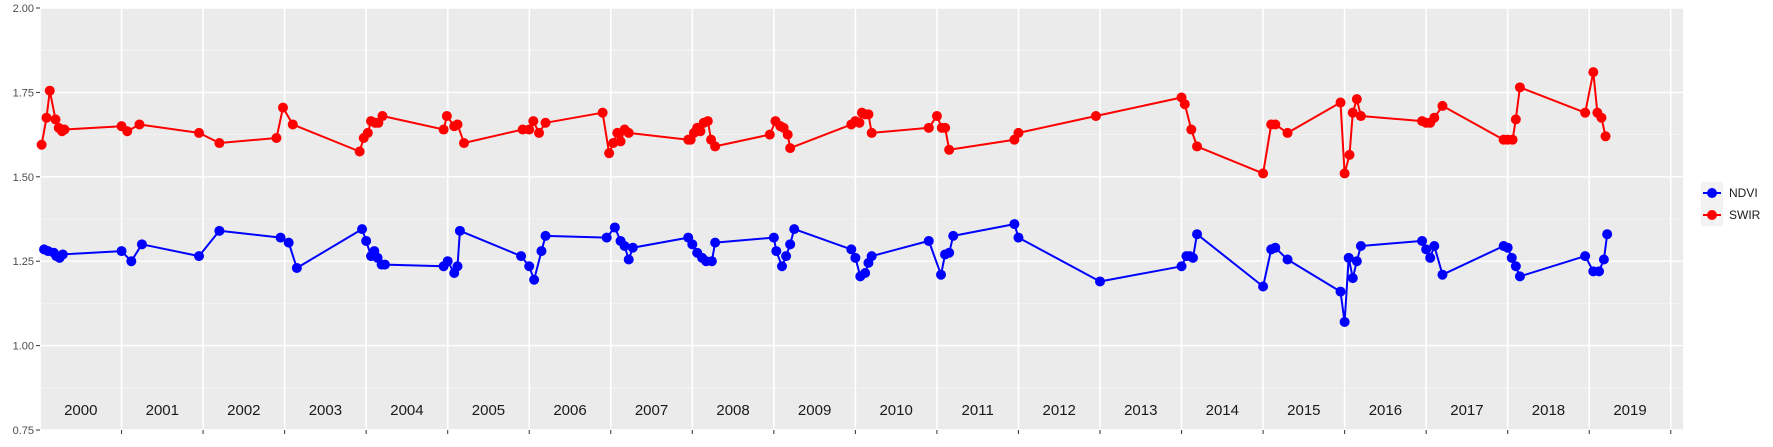 The width and height of the screenshot is (1773, 447). Describe the element at coordinates (1385, 410) in the screenshot. I see `year-label-2016: 2016` at that location.